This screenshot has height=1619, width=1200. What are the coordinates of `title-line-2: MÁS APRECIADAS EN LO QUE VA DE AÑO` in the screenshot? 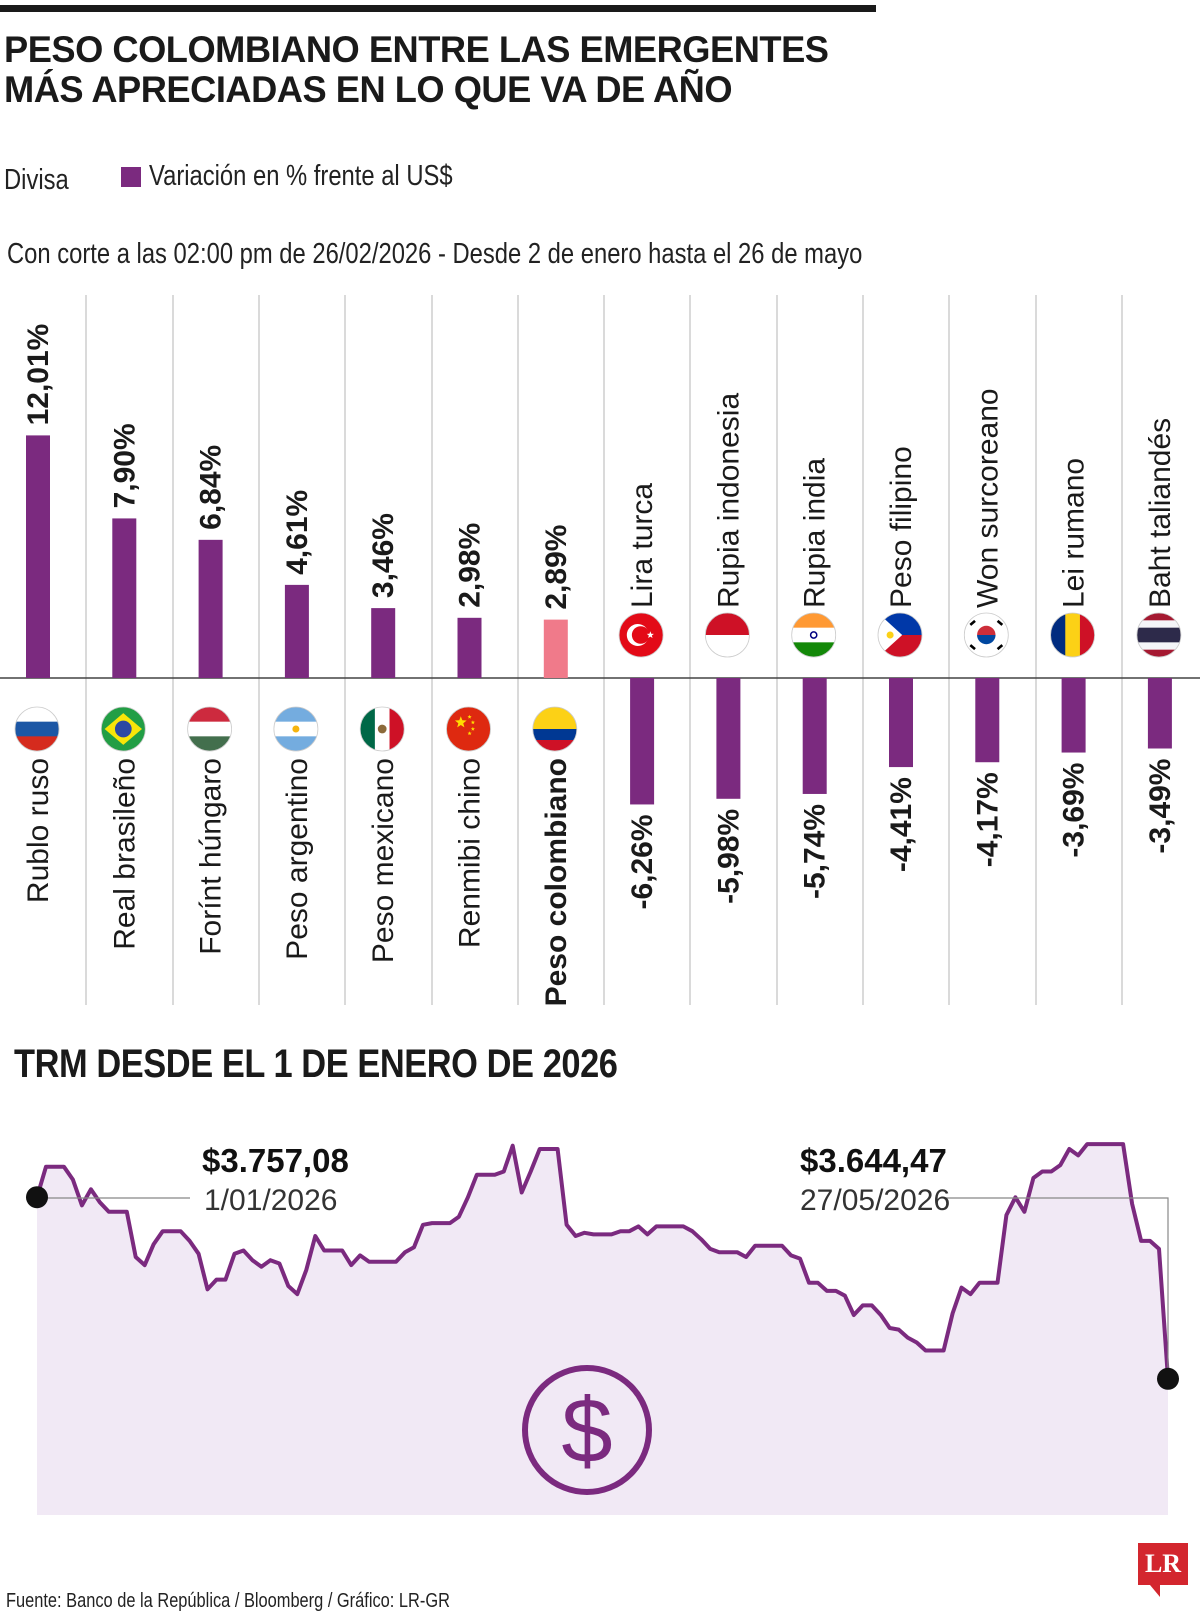 It's located at (368, 89).